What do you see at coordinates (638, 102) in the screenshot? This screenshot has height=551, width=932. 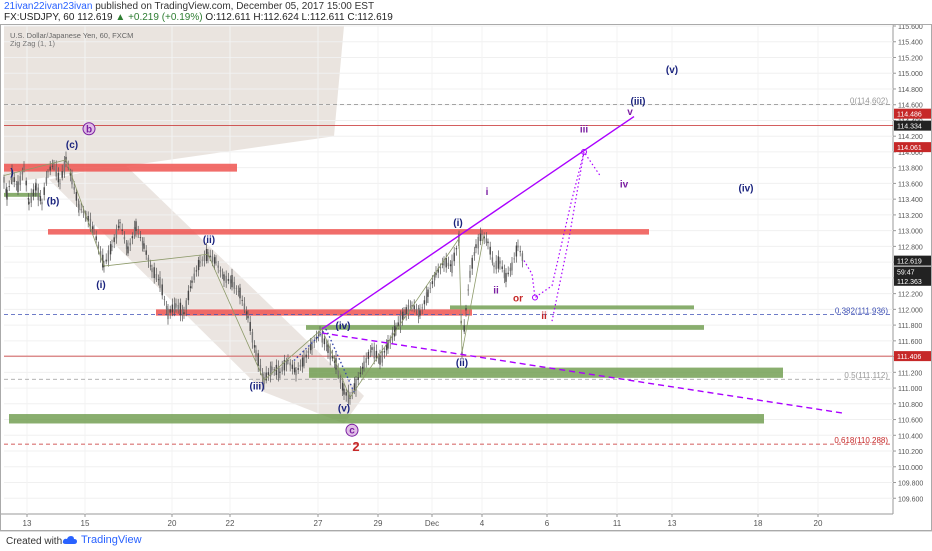 I see `wave-label: (iii)` at bounding box center [638, 102].